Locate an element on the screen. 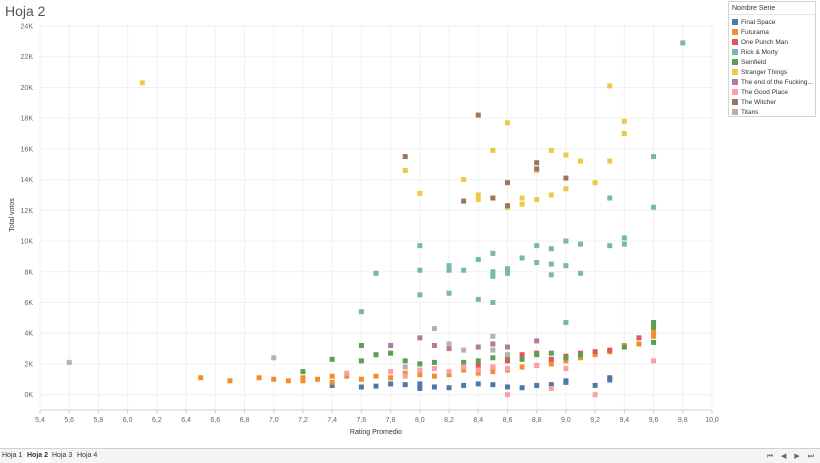  sheet-tab: Hoja 1 is located at coordinates (12, 455).